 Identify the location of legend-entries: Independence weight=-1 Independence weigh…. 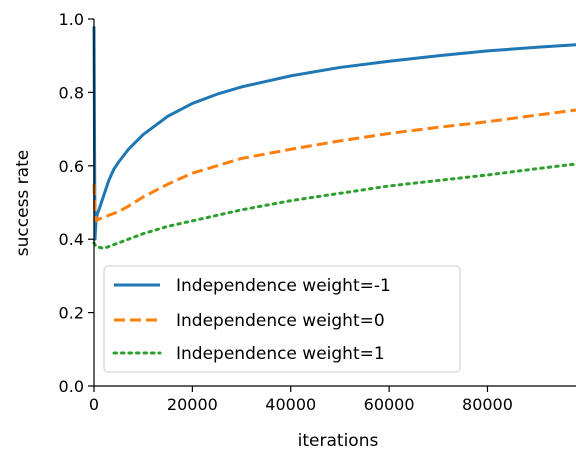
(251, 320).